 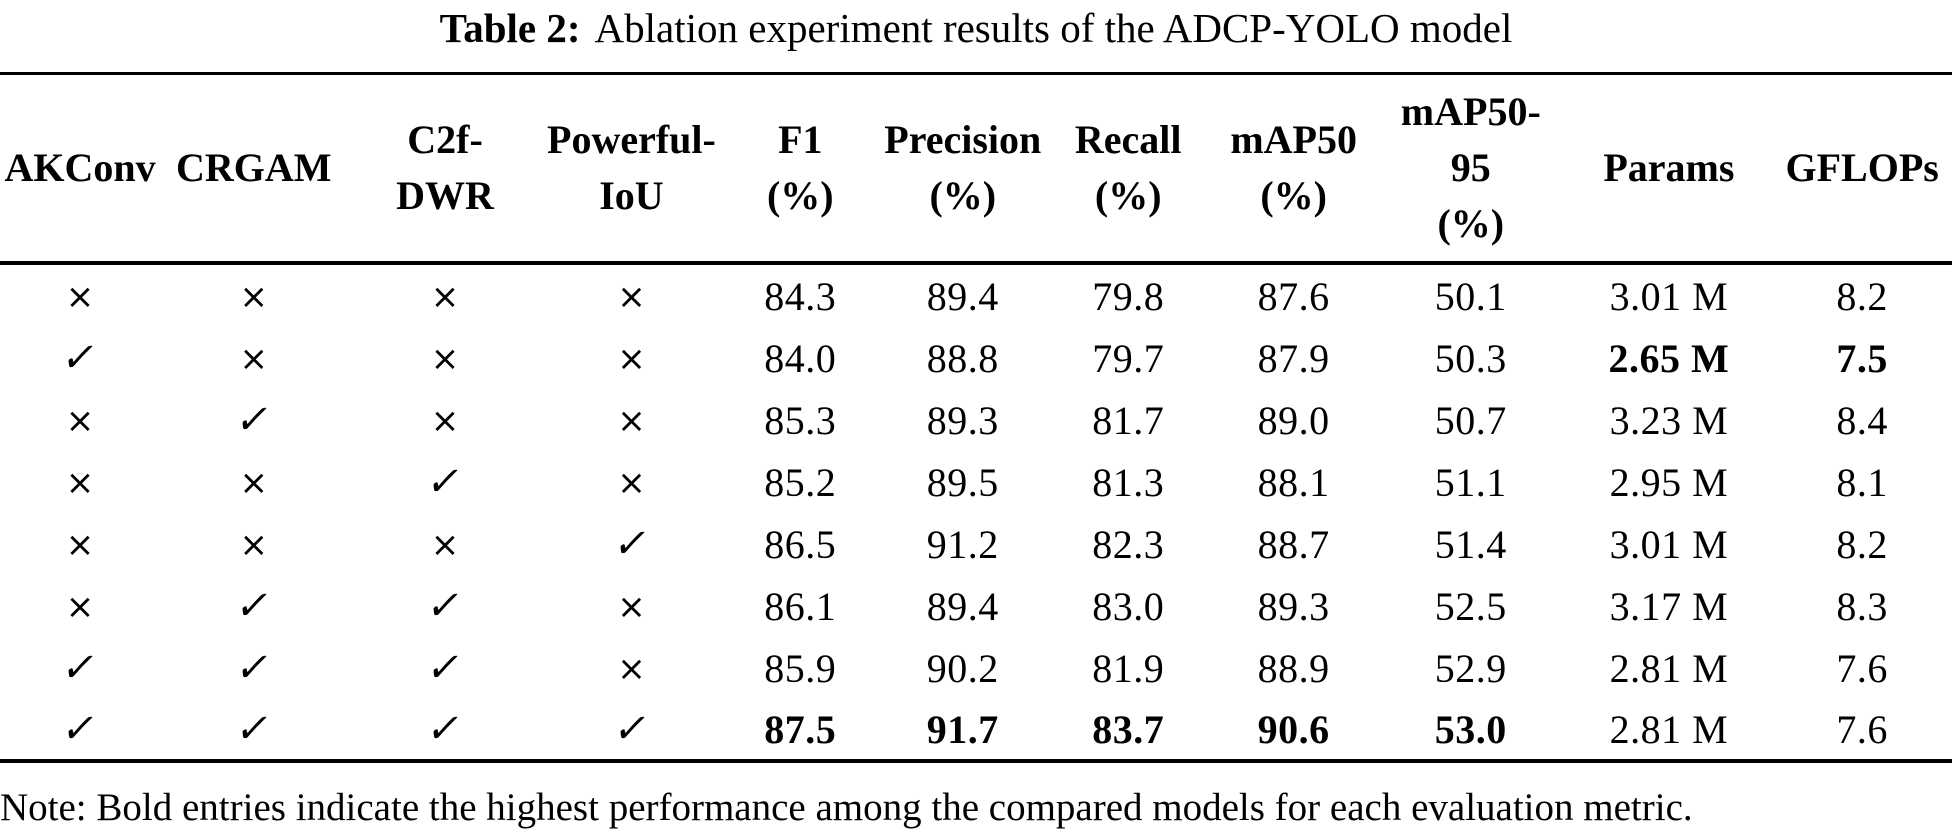 I want to click on cell-value: 7.6, so click(x=1862, y=729).